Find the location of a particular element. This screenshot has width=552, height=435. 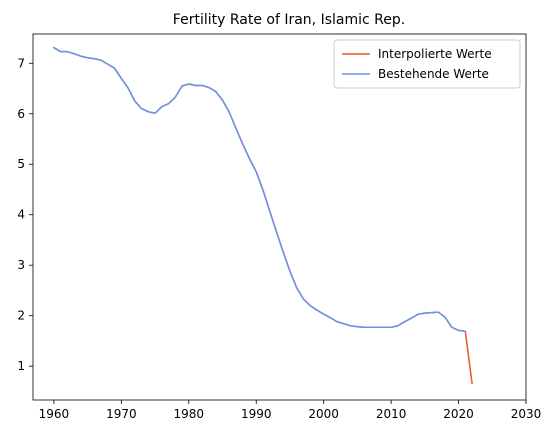

x-axis: 1960 1970 1980 1990 2000 2010 2020 2030 is located at coordinates (290, 410).